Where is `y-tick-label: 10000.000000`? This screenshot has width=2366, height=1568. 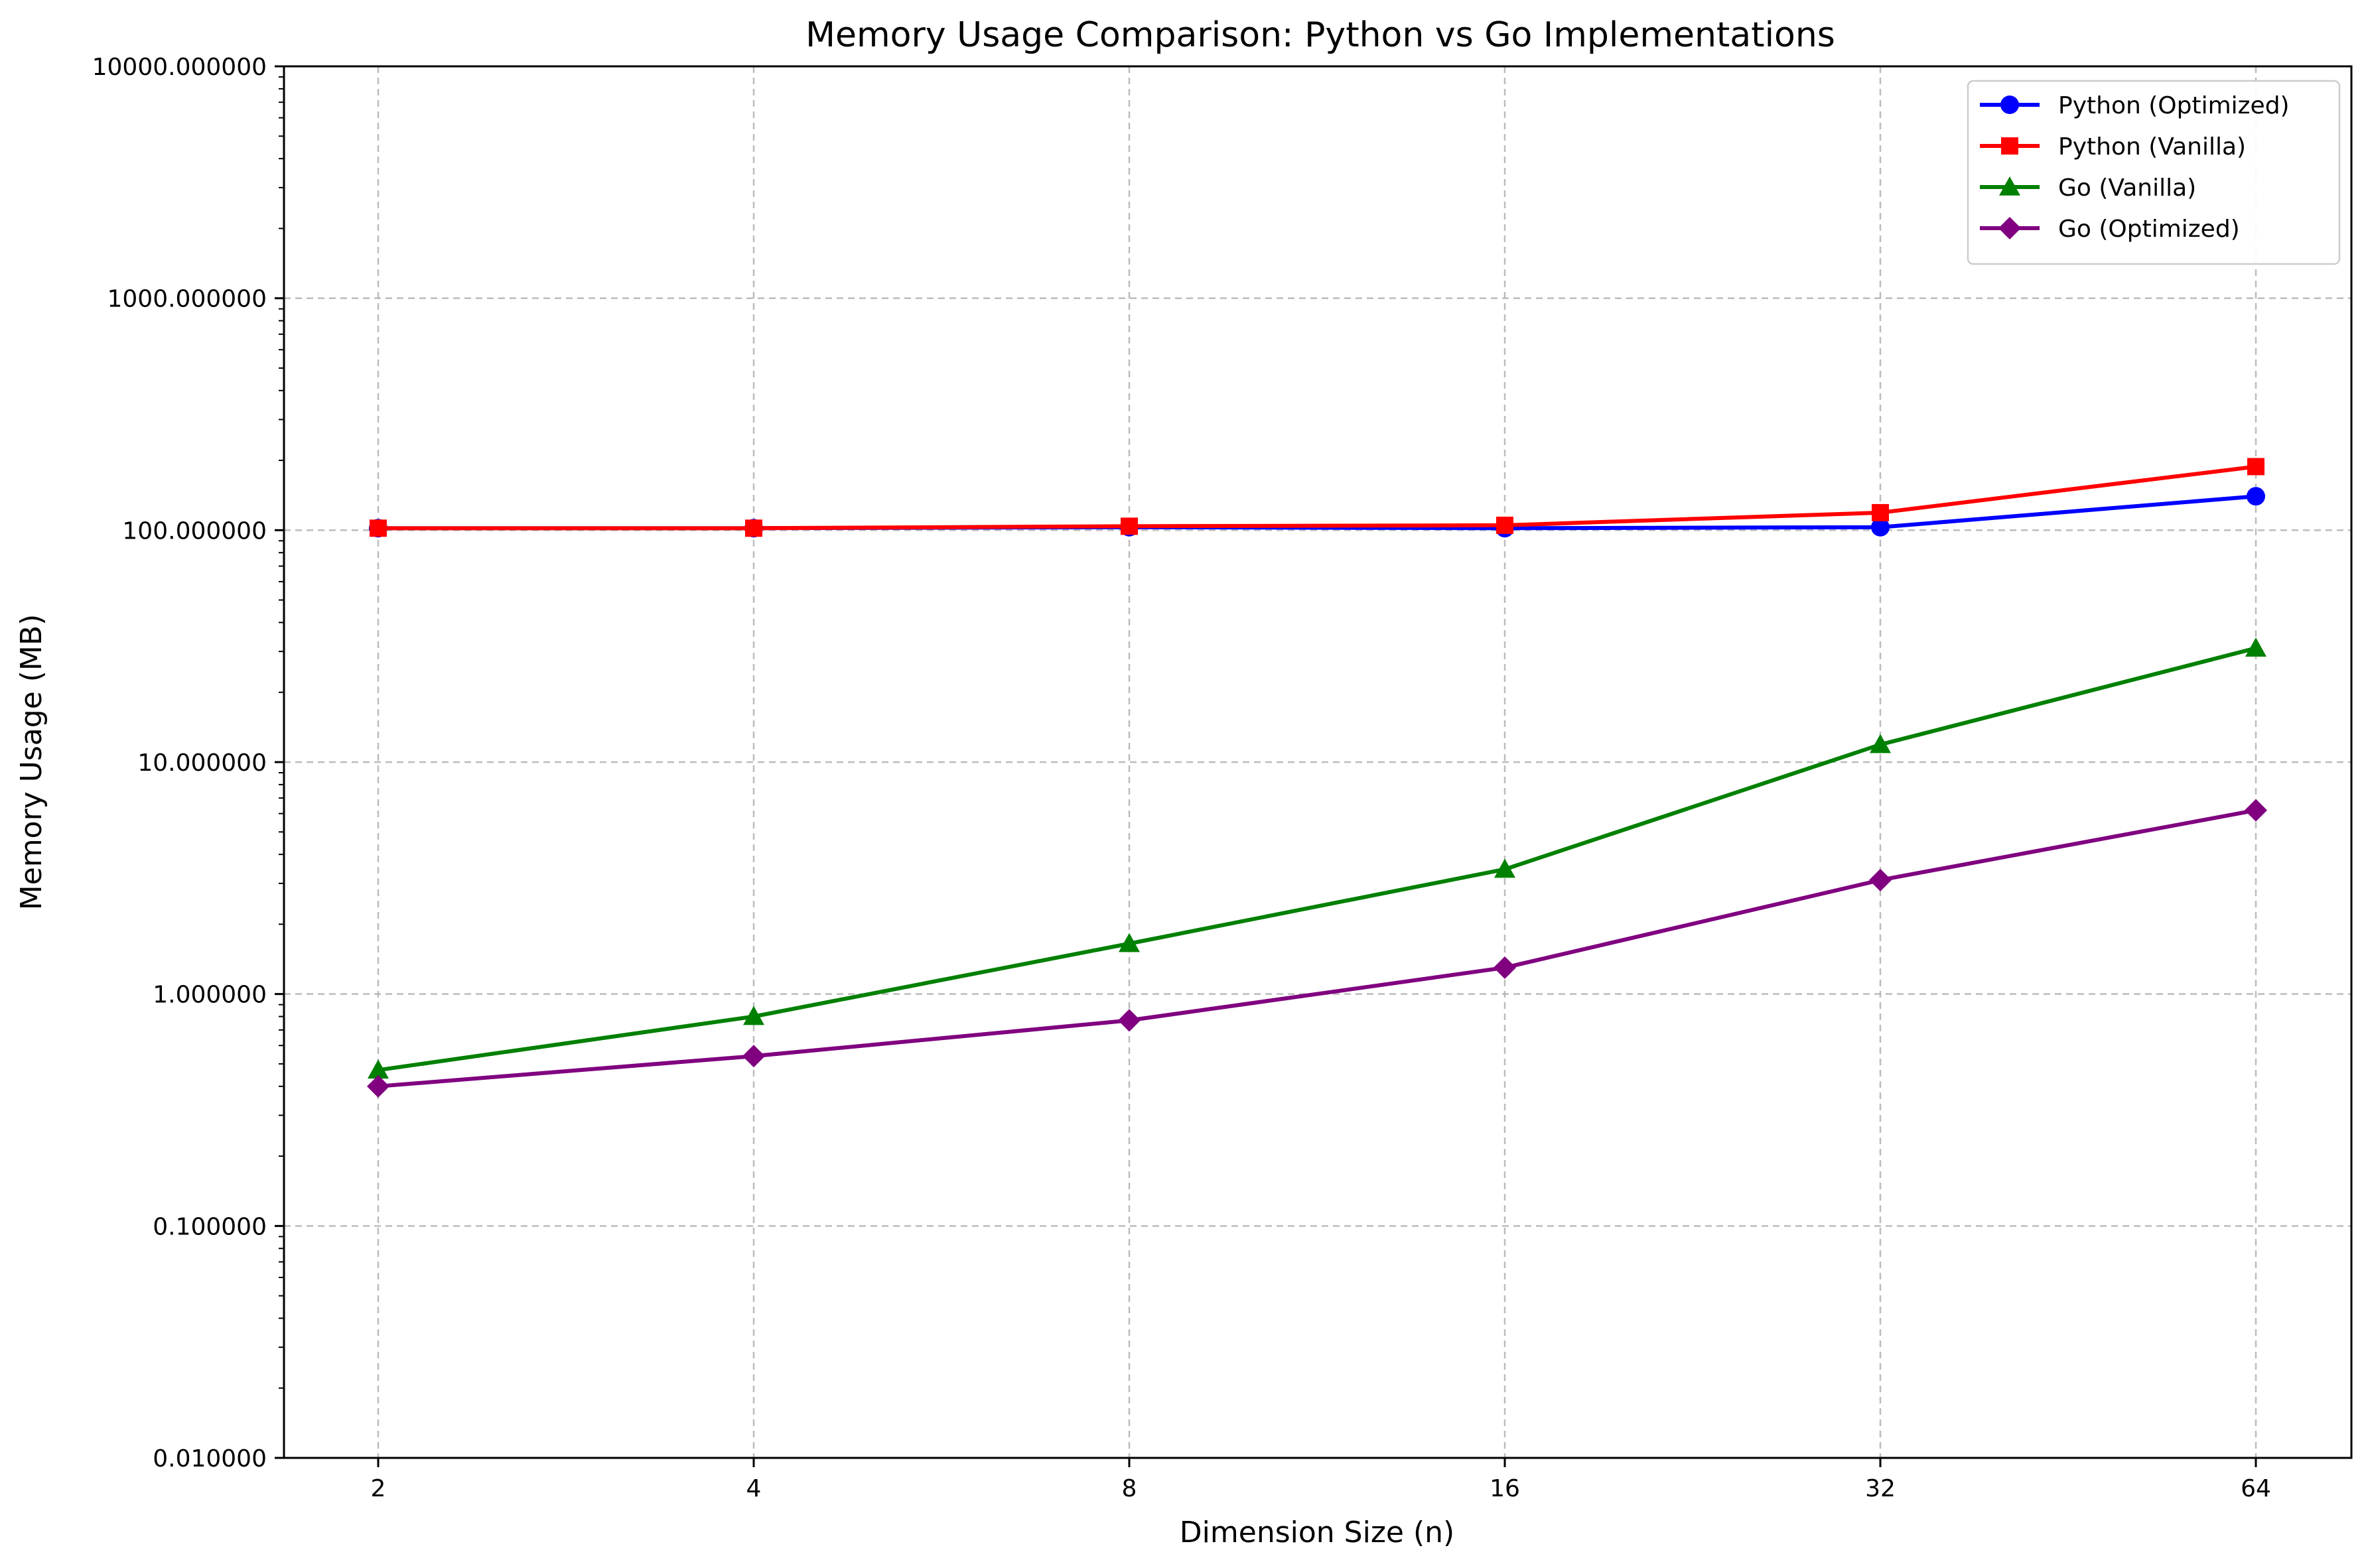
y-tick-label: 10000.000000 is located at coordinates (179, 67).